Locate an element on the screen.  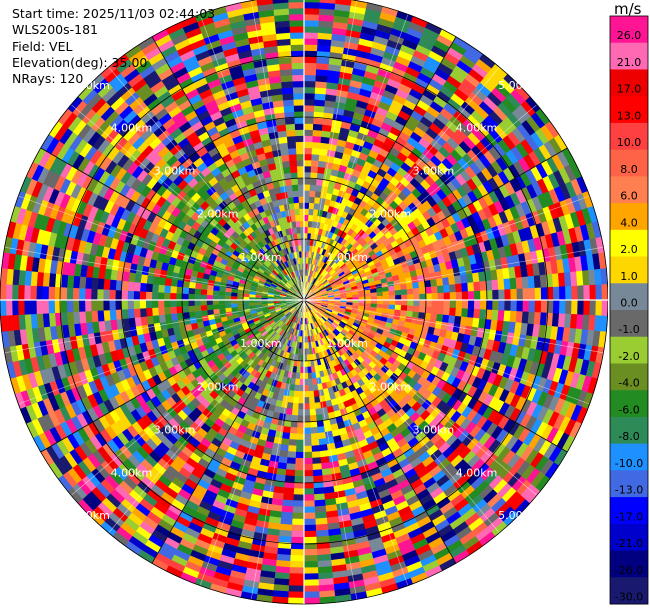
colorbar-tick-label: -30.0 is located at coordinates (629, 597).